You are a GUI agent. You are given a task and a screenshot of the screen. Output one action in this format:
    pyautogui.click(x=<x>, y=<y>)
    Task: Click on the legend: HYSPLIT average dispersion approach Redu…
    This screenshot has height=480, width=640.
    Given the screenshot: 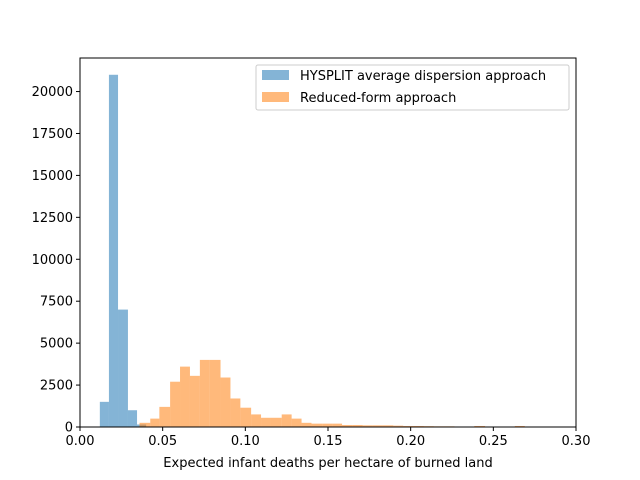 What is the action you would take?
    pyautogui.click(x=412, y=87)
    